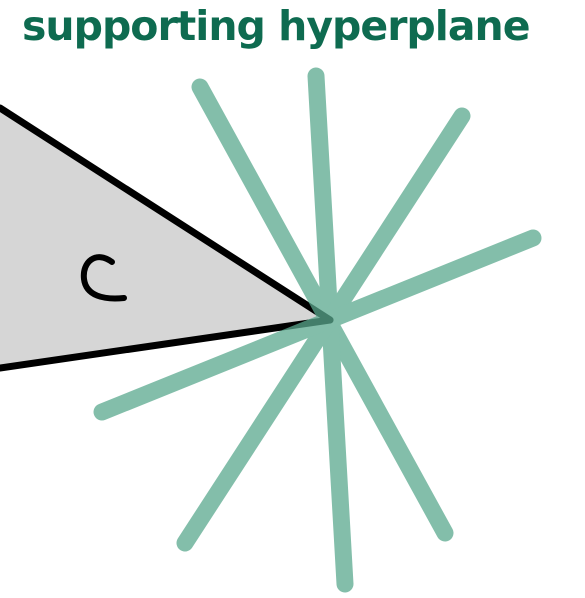 The image size is (585, 598). I want to click on diagram-title: supporting hyperplane, so click(276, 26).